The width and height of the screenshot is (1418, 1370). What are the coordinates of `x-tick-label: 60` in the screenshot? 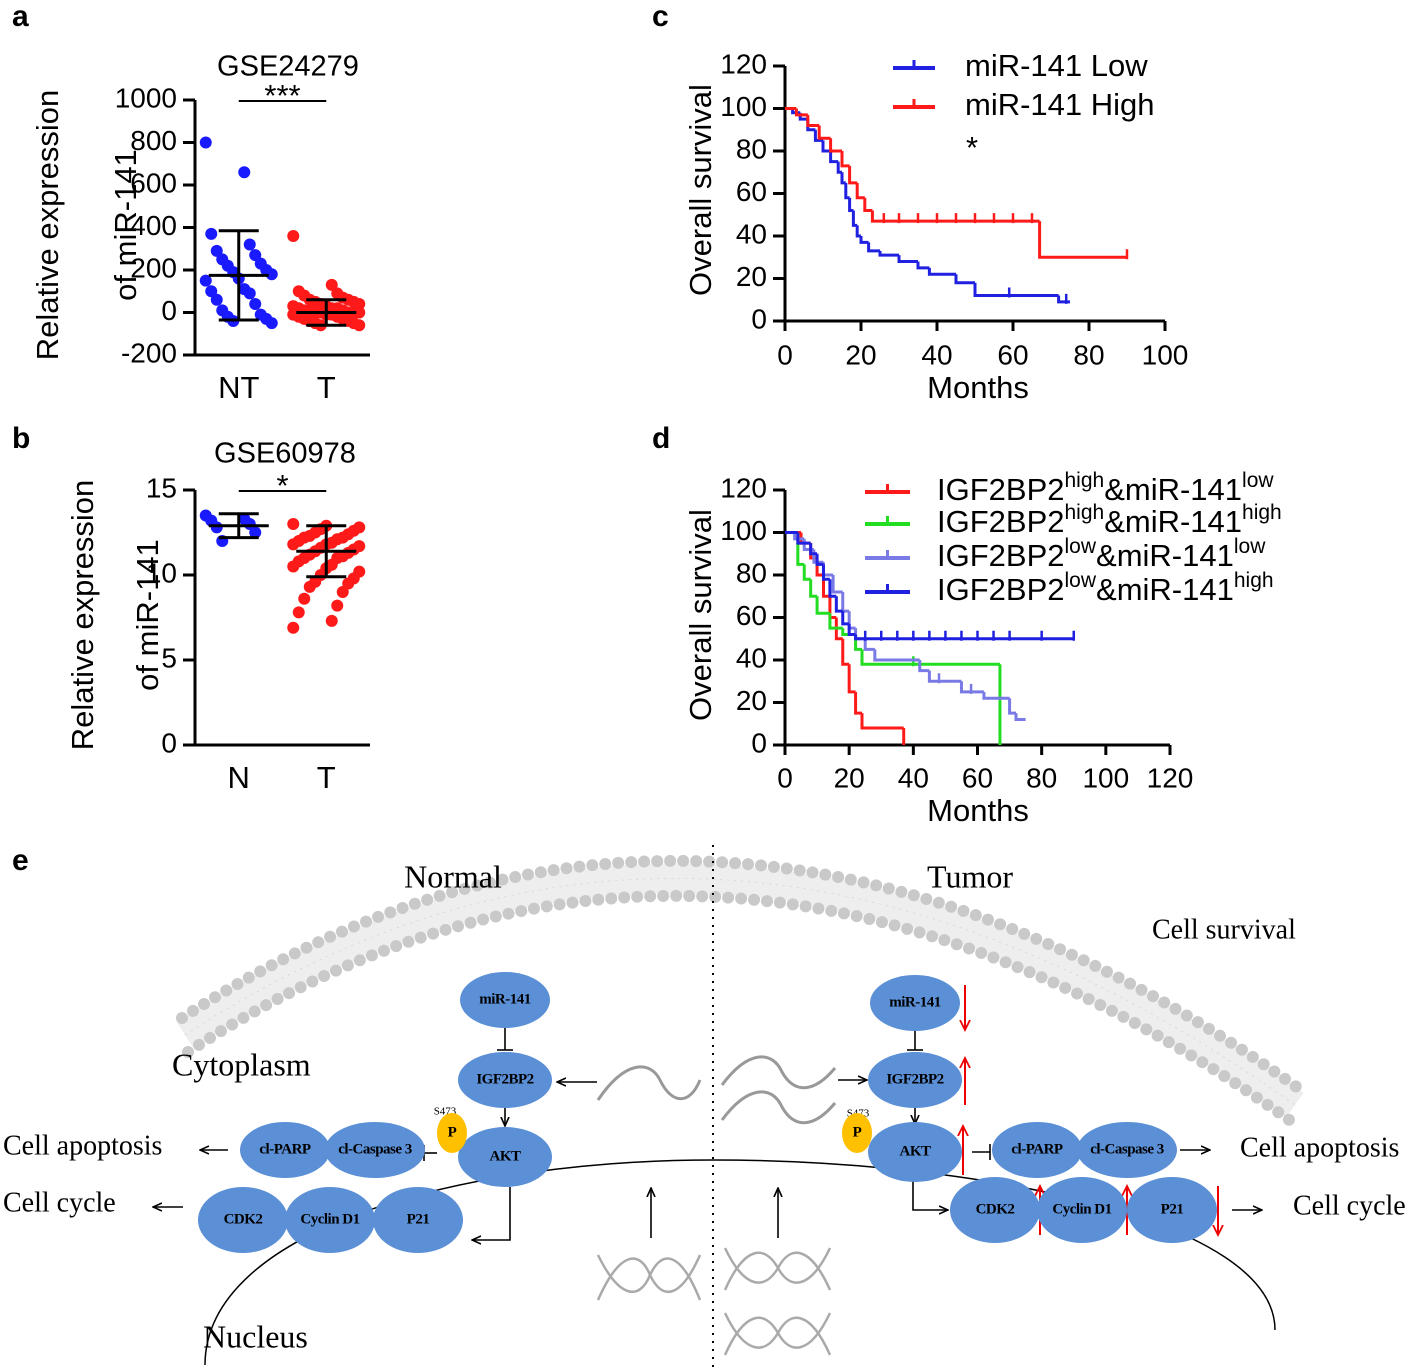 It's located at (977, 777).